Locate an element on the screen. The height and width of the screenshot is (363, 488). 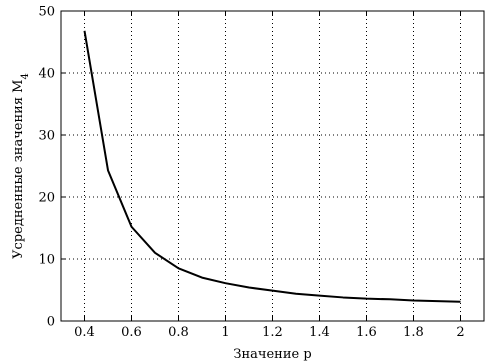
y-axis-label-subscript: 4 is located at coordinates (25, 76).